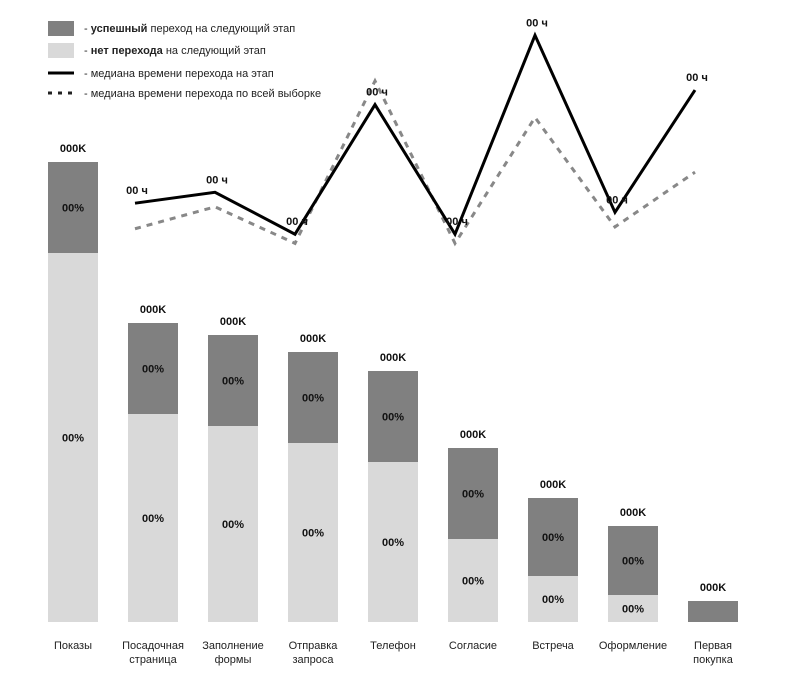 This screenshot has width=800, height=700. What do you see at coordinates (189, 29) in the screenshot?
I see `legend-label-0: - успешный переход на следующий этап` at bounding box center [189, 29].